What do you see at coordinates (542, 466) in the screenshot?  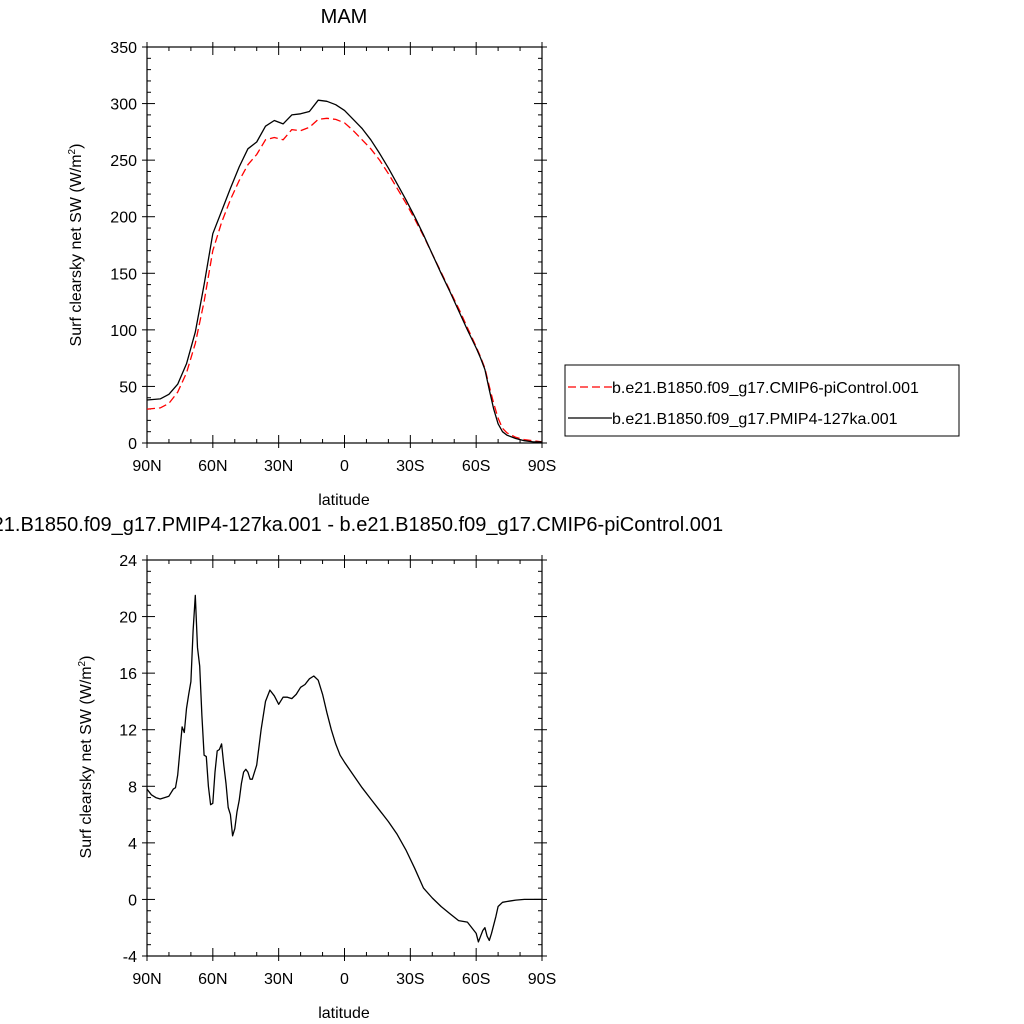 I see `top-xtick-label: 90S` at bounding box center [542, 466].